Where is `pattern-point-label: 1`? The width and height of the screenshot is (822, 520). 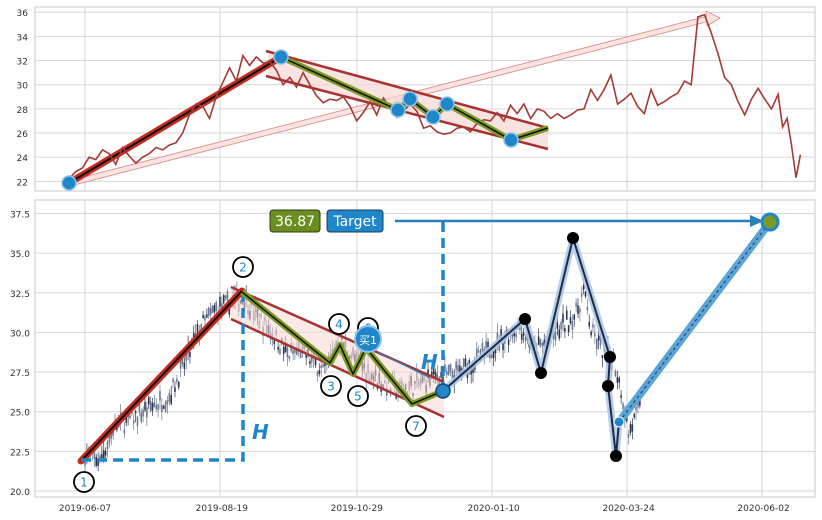
pattern-point-label: 1 is located at coordinates (84, 483).